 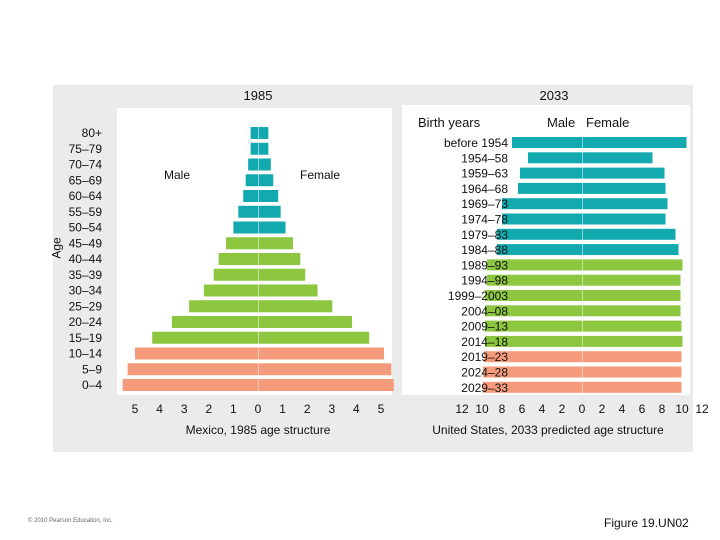 I want to click on right-birth-year-label: 2014–18, so click(x=484, y=342).